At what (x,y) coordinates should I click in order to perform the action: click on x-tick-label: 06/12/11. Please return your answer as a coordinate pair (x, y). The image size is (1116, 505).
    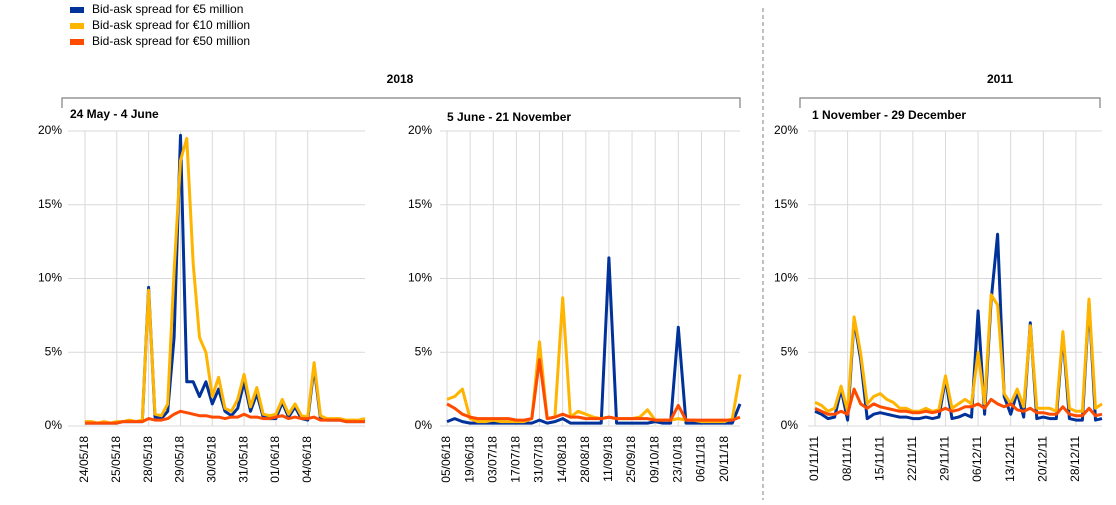
    Looking at the image, I should click on (977, 459).